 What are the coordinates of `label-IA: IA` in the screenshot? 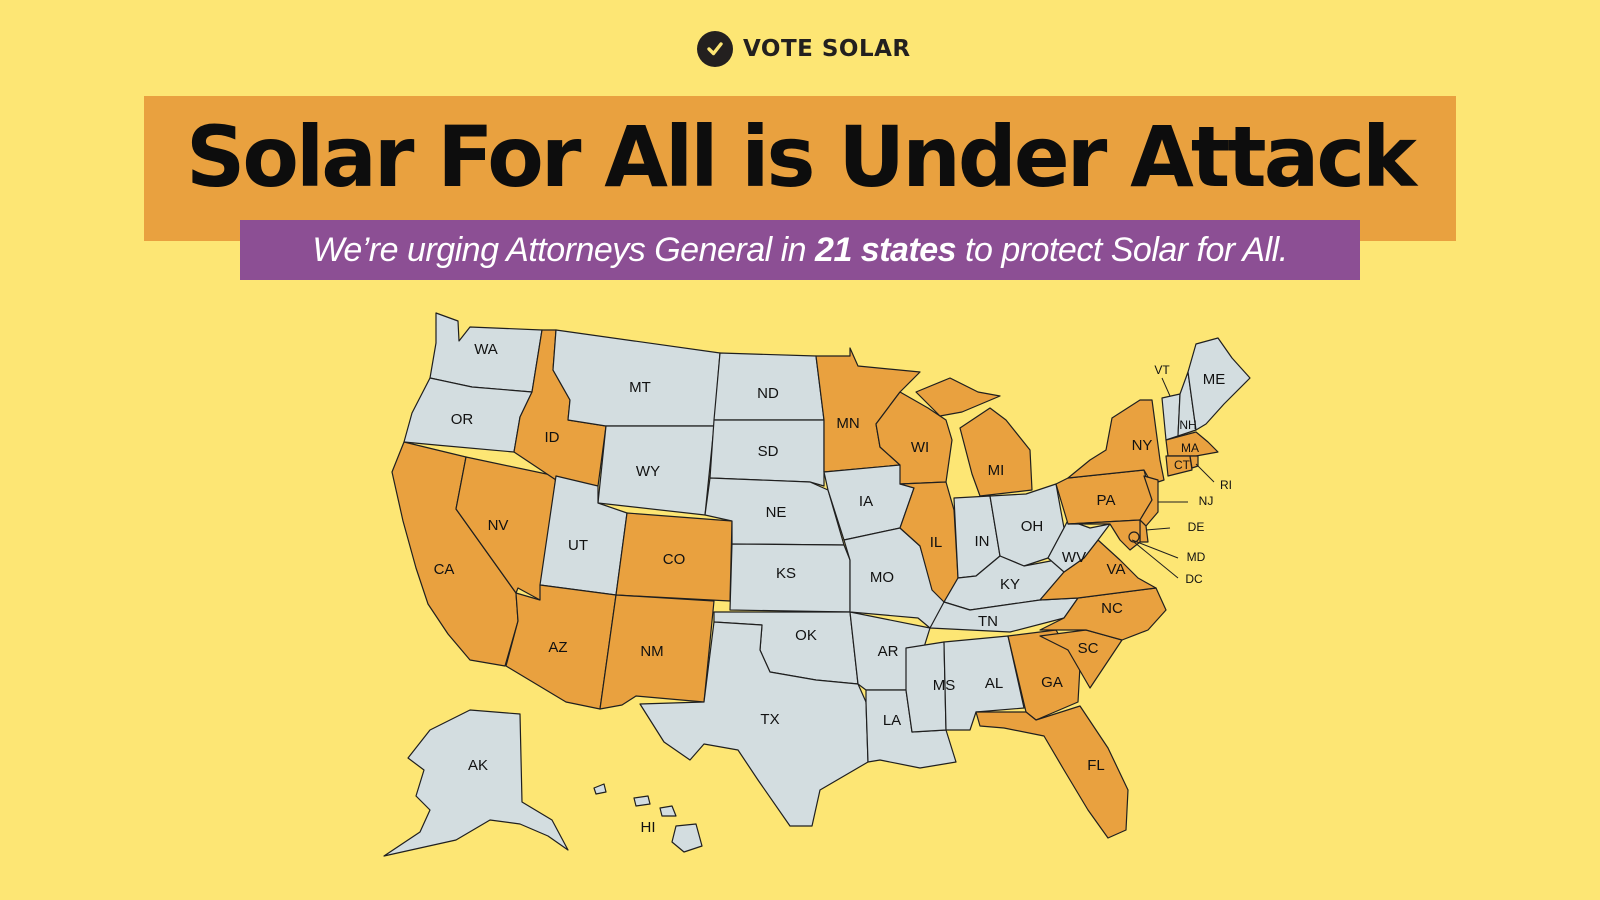 It's located at (866, 501).